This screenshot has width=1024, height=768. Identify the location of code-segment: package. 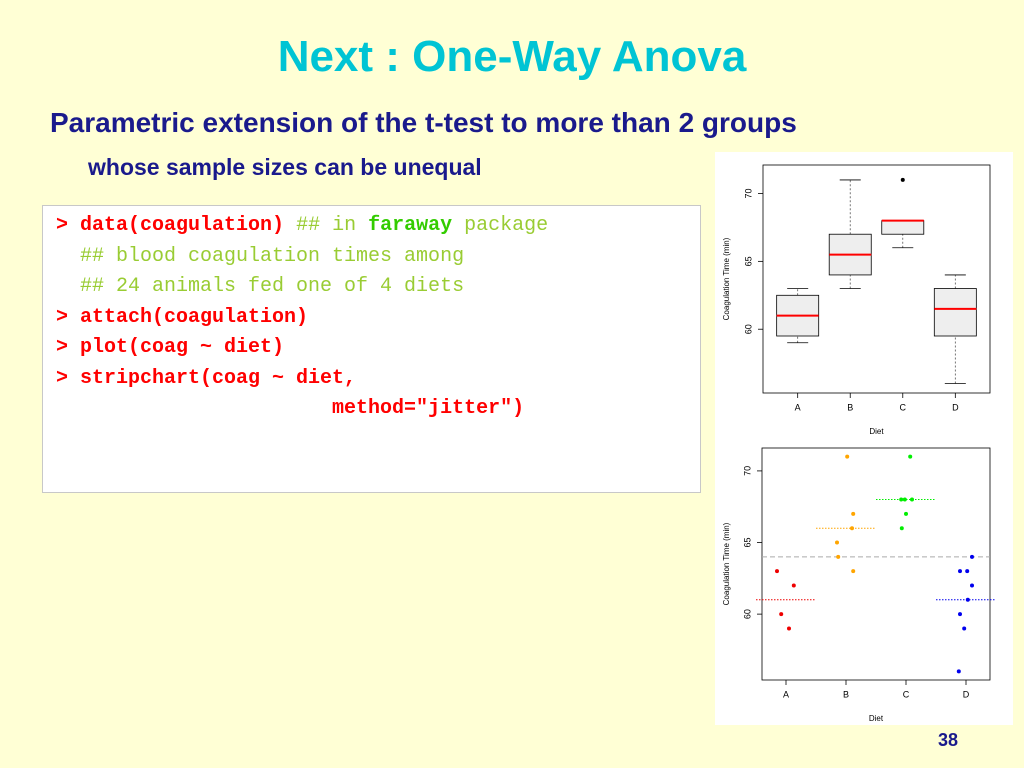
(500, 225).